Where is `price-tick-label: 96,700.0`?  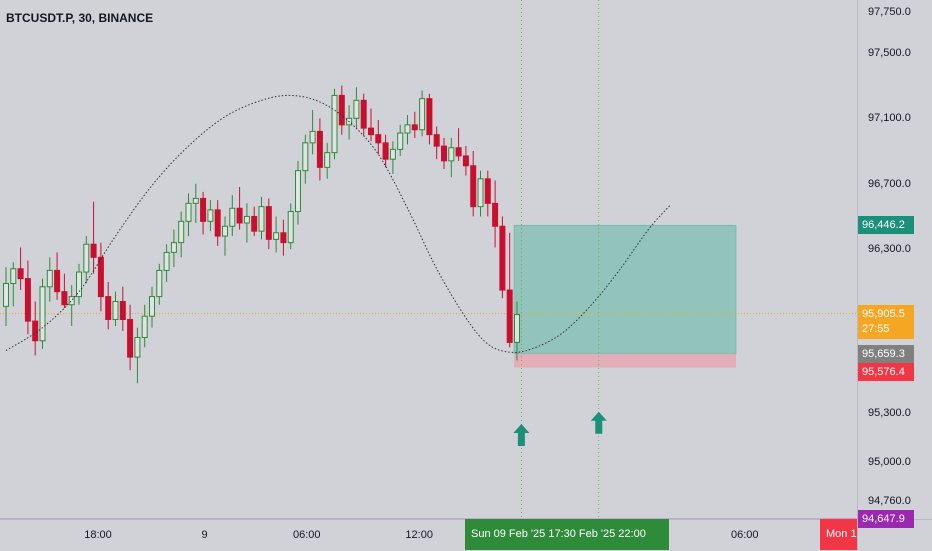
price-tick-label: 96,700.0 is located at coordinates (889, 183).